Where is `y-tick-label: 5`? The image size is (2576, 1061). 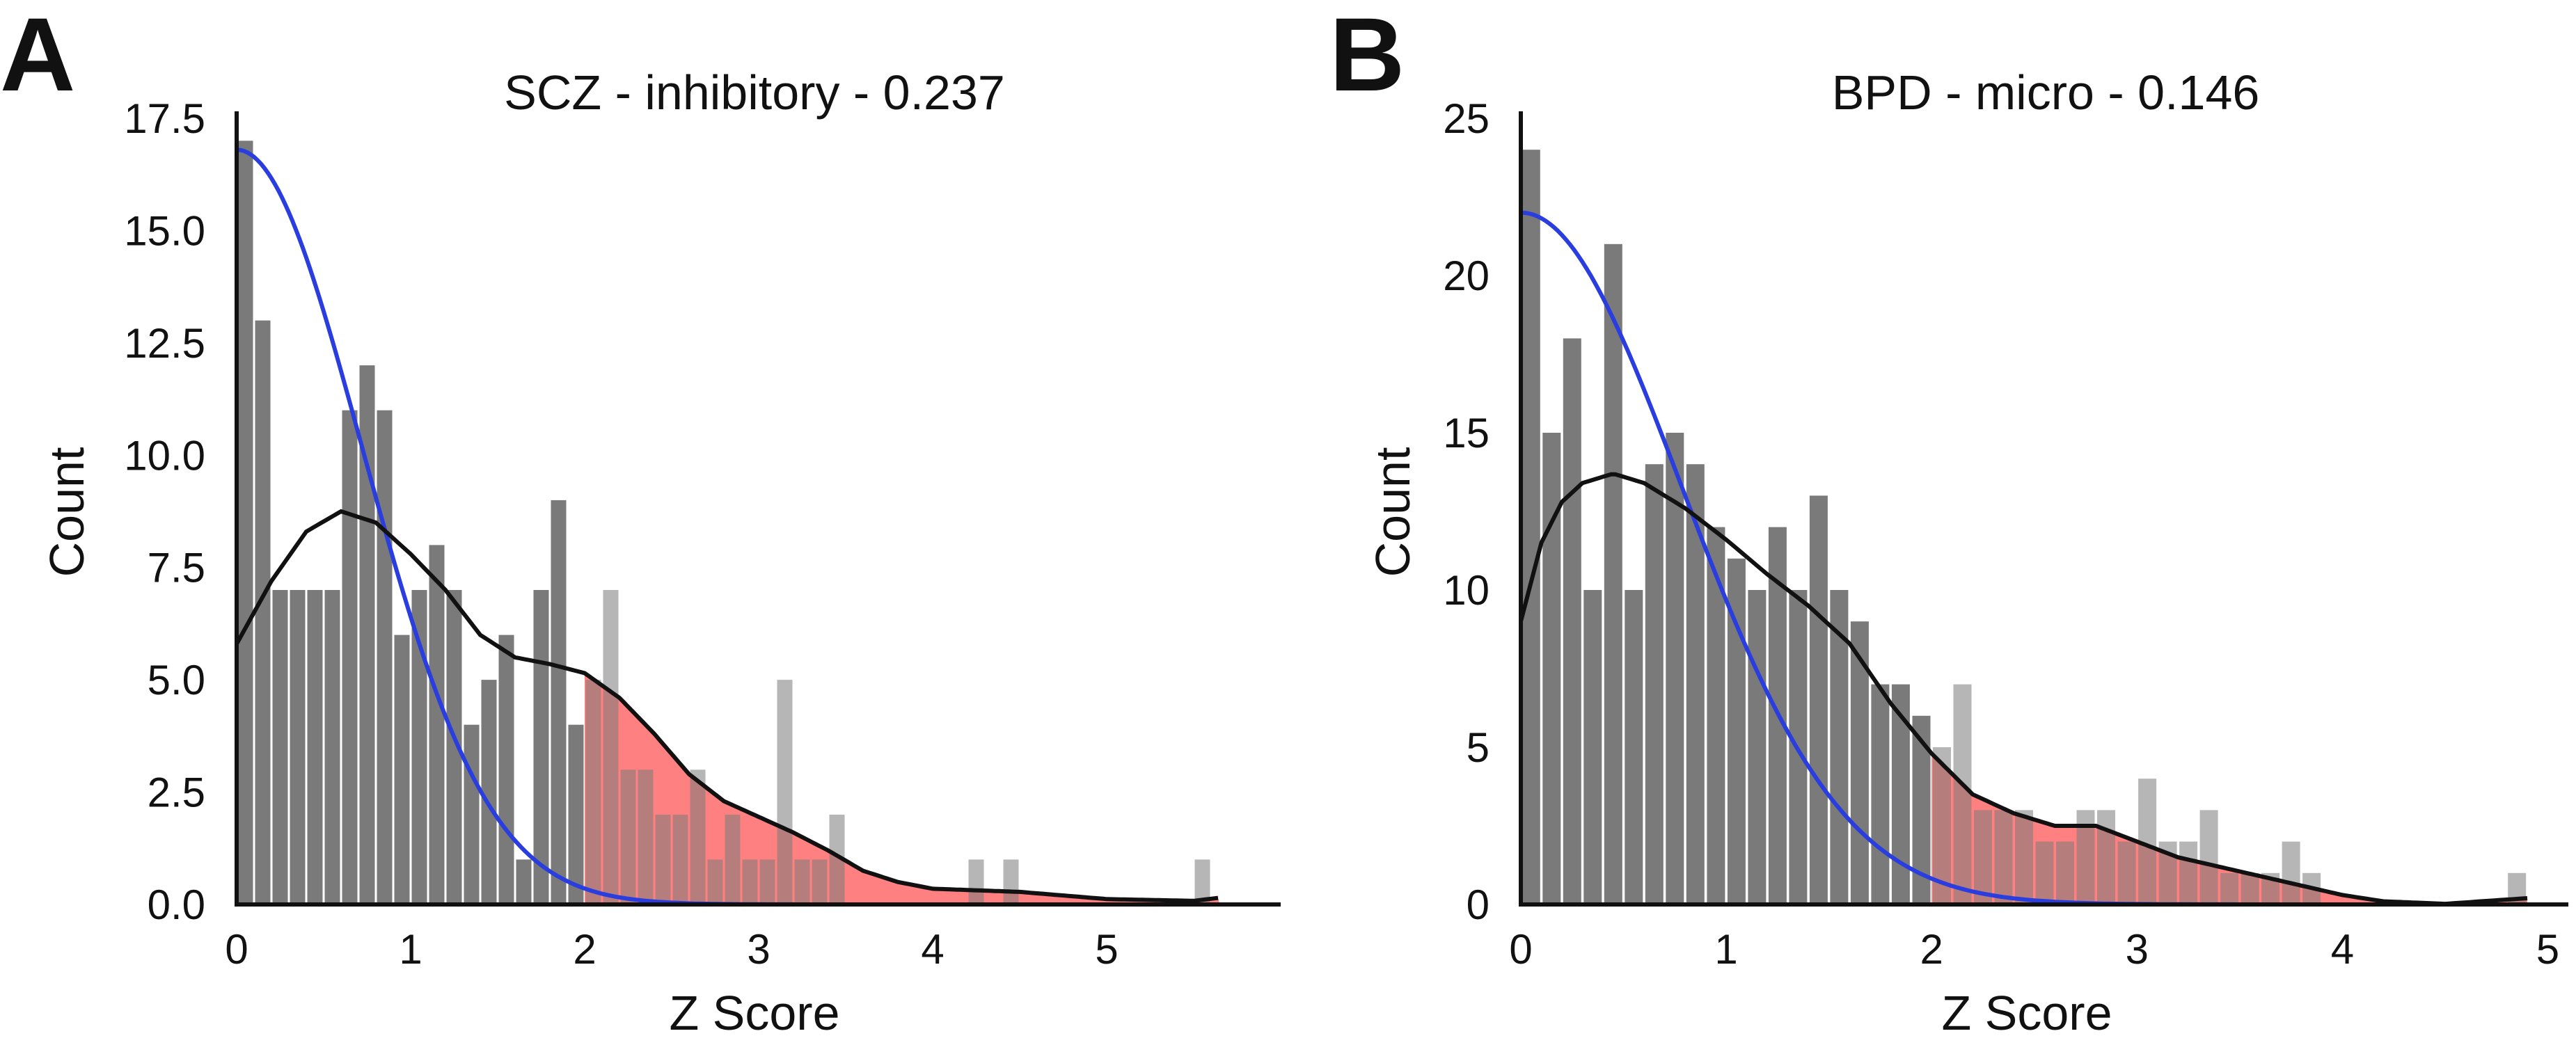 y-tick-label: 5 is located at coordinates (1478, 747).